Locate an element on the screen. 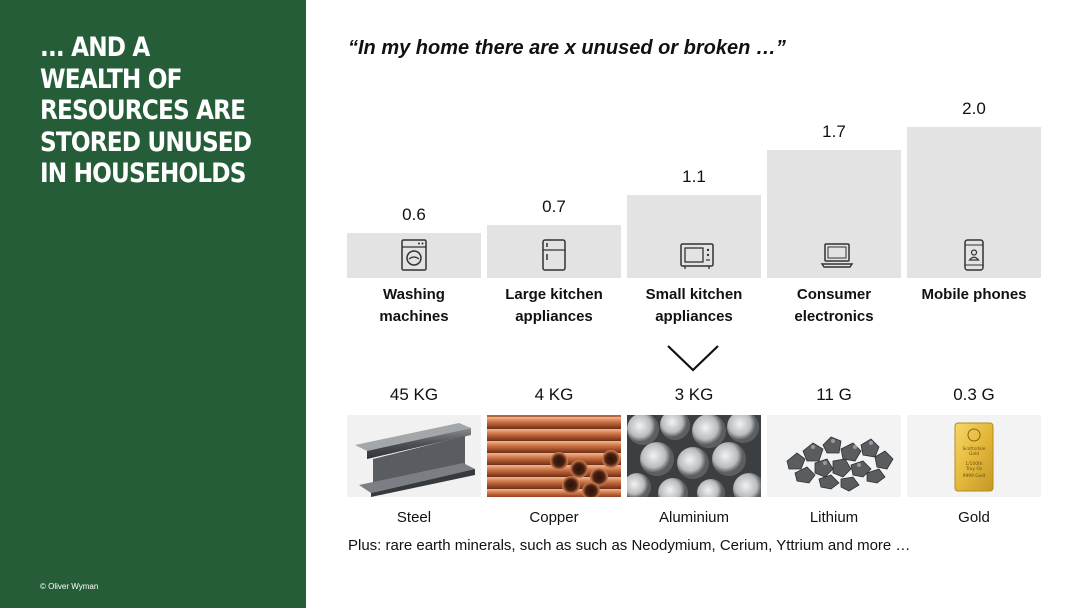 This screenshot has width=1080, height=608. category-label: Mobile phones is located at coordinates (974, 294).